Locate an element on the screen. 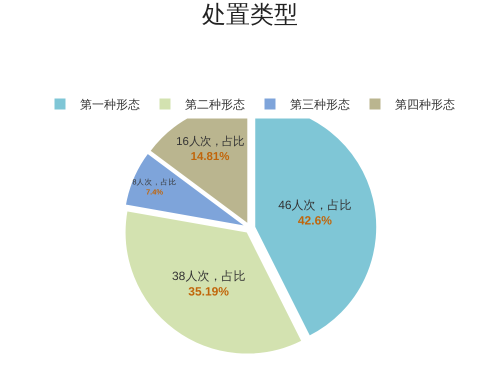 The width and height of the screenshot is (500, 365). legend-label: 第三种形态 is located at coordinates (320, 105).